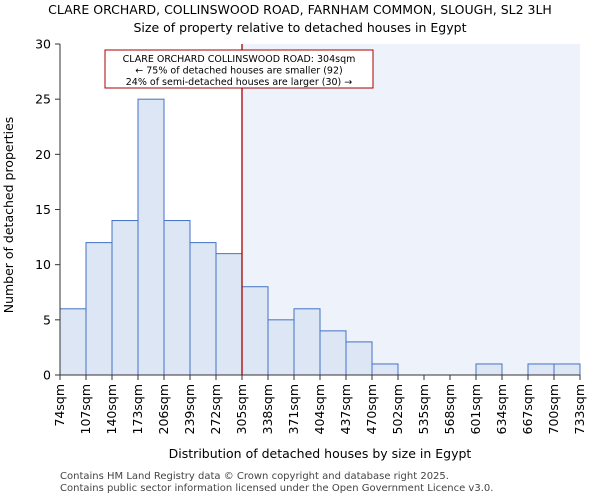 This screenshot has height=500, width=600. I want to click on x-tick-label: 140sqm, so click(111, 409).